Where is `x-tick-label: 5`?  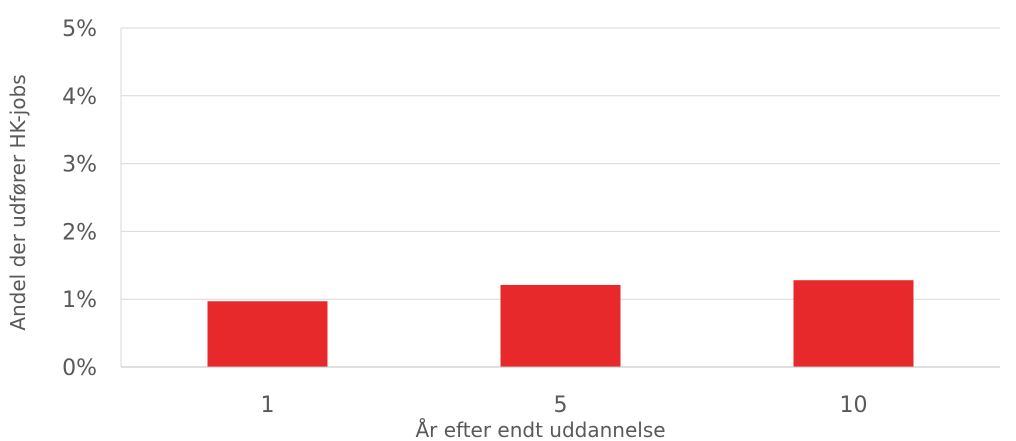
x-tick-label: 5 is located at coordinates (561, 405).